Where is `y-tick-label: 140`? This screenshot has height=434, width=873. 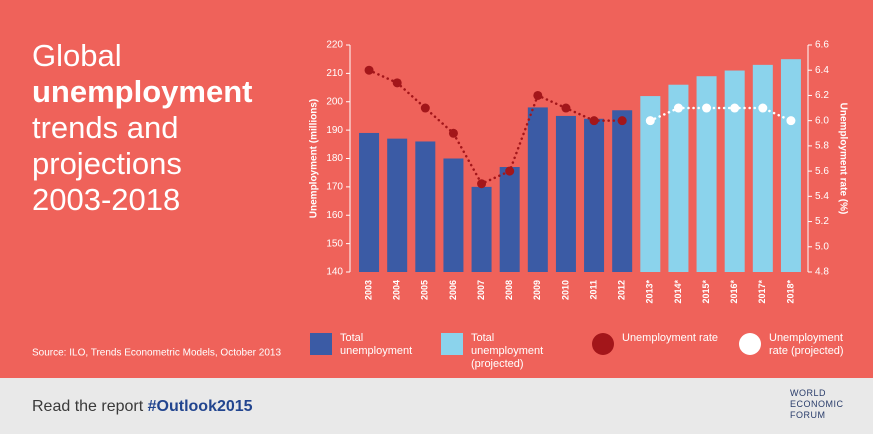 y-tick-label: 140 is located at coordinates (334, 272).